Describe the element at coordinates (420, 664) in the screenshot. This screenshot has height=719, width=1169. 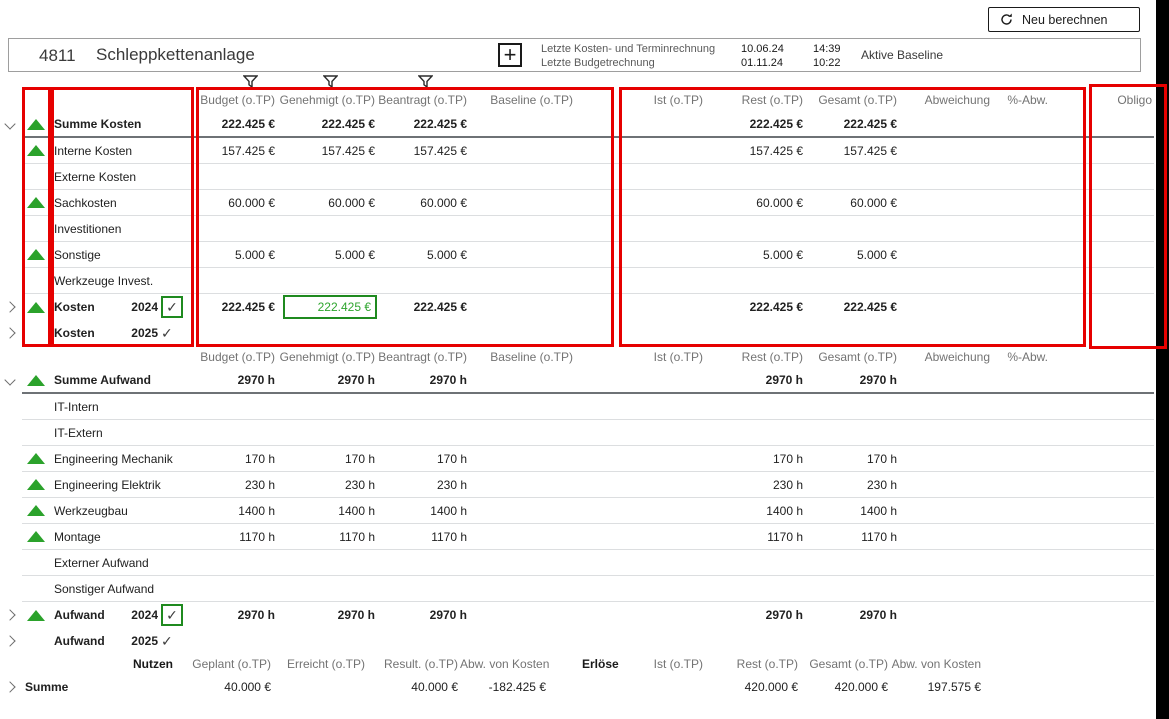
I see `column-header-benefit-2: Result. (o.TP)` at that location.